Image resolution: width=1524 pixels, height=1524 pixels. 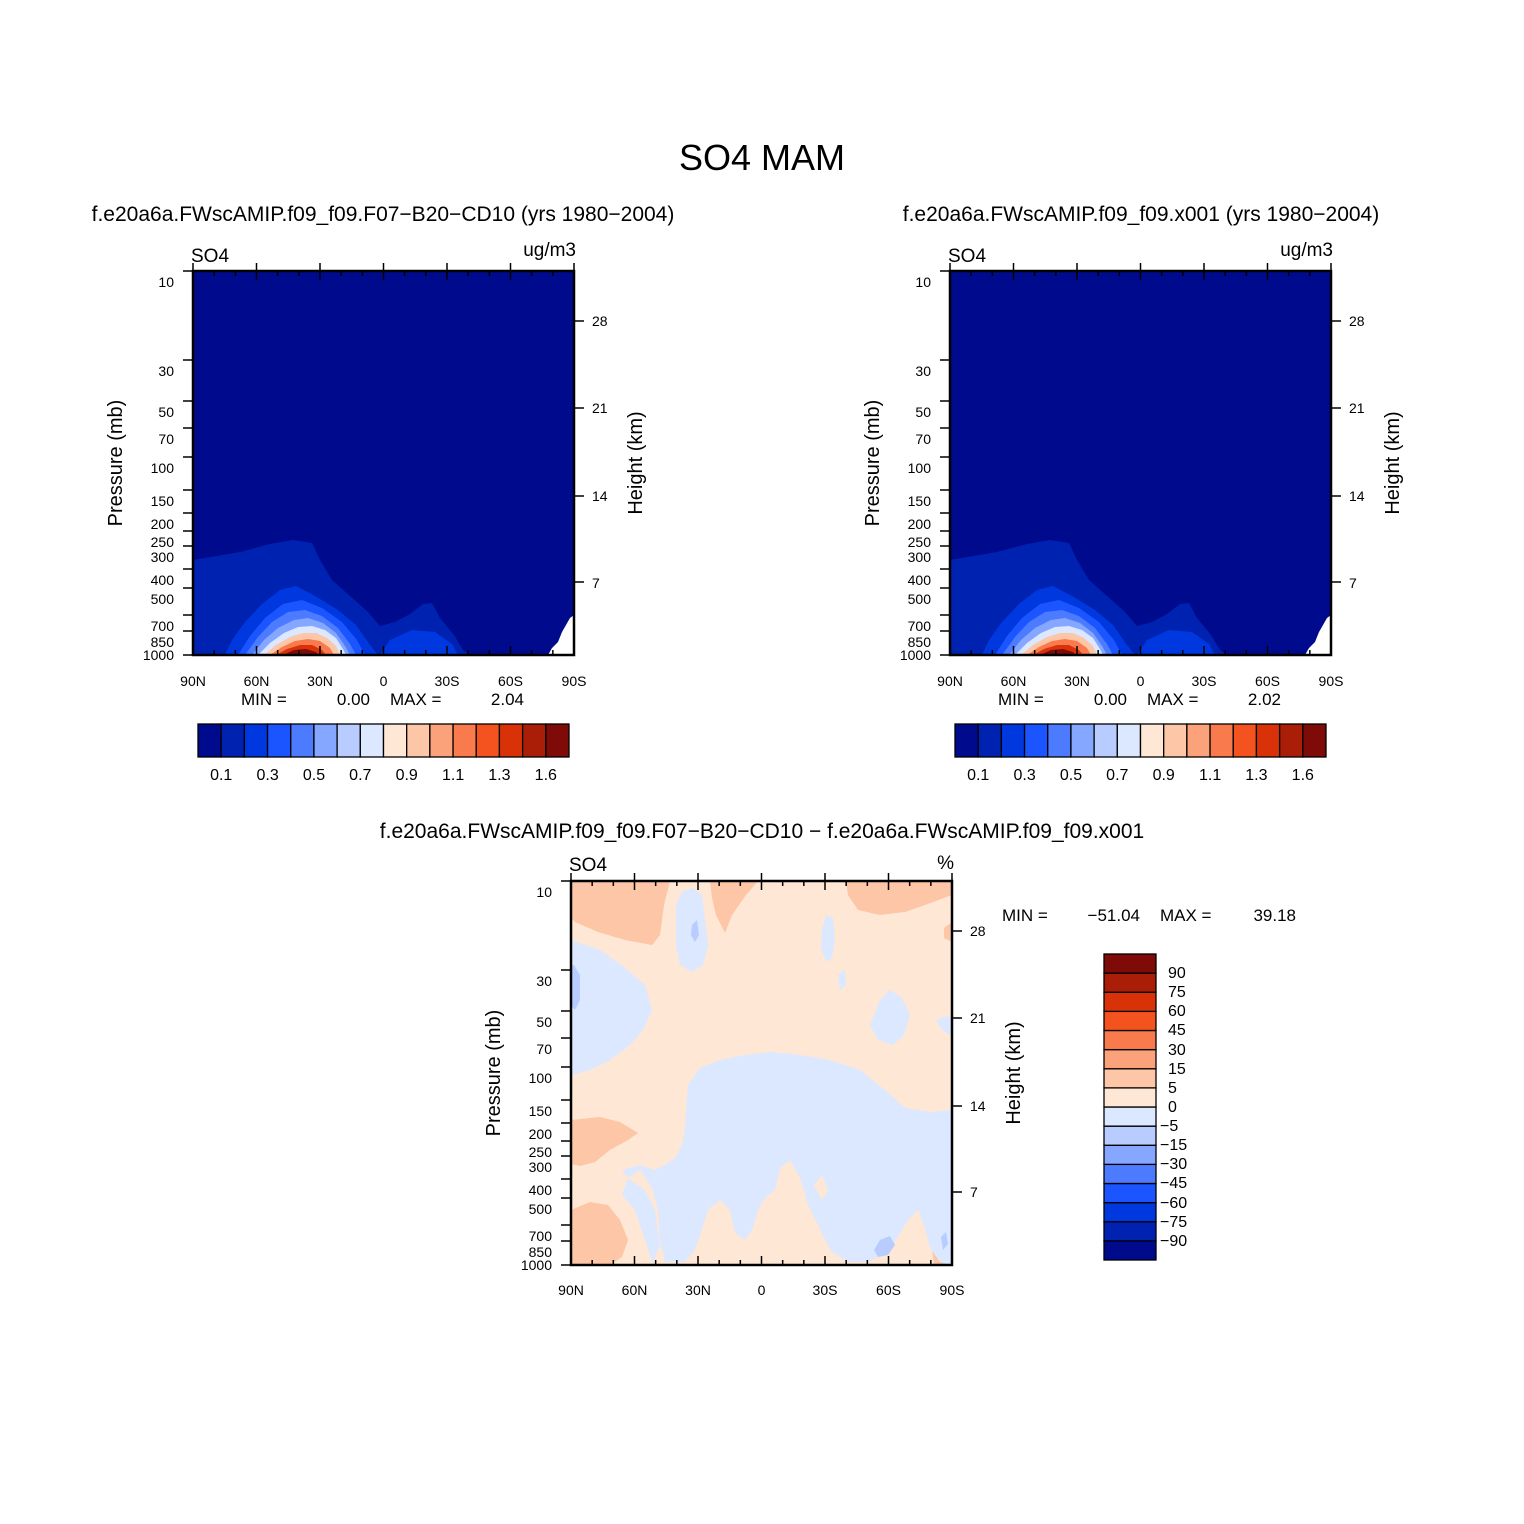 What do you see at coordinates (494, 1073) in the screenshot?
I see `panel-3-ylabel: Pressure (mb)` at bounding box center [494, 1073].